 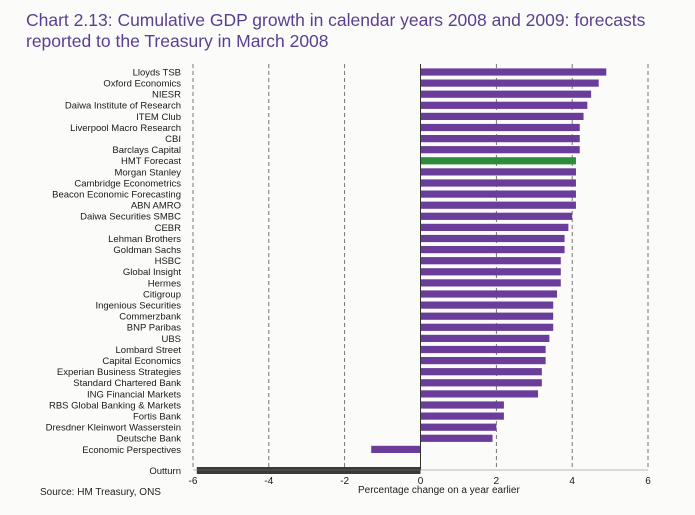 What do you see at coordinates (142, 84) in the screenshot?
I see `category-label: Oxford Economics` at bounding box center [142, 84].